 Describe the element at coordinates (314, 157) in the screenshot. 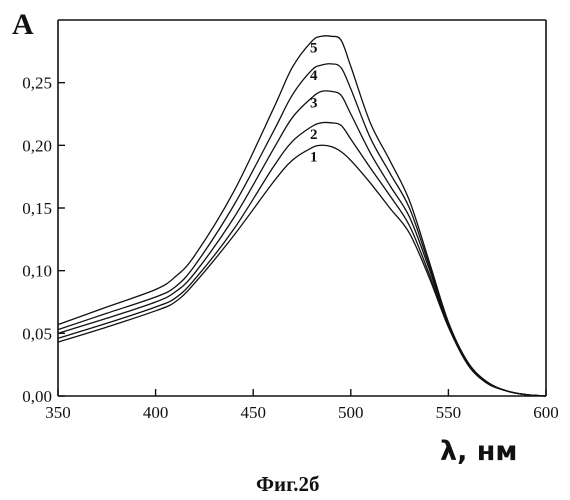

I see `series-label-1: 1` at that location.